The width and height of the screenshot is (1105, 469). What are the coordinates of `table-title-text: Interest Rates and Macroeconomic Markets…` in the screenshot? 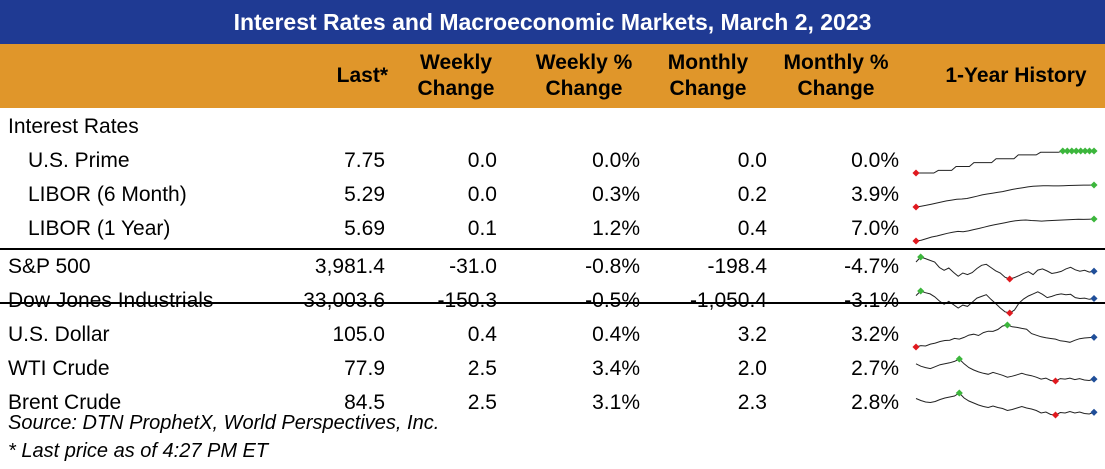 It's located at (552, 21).